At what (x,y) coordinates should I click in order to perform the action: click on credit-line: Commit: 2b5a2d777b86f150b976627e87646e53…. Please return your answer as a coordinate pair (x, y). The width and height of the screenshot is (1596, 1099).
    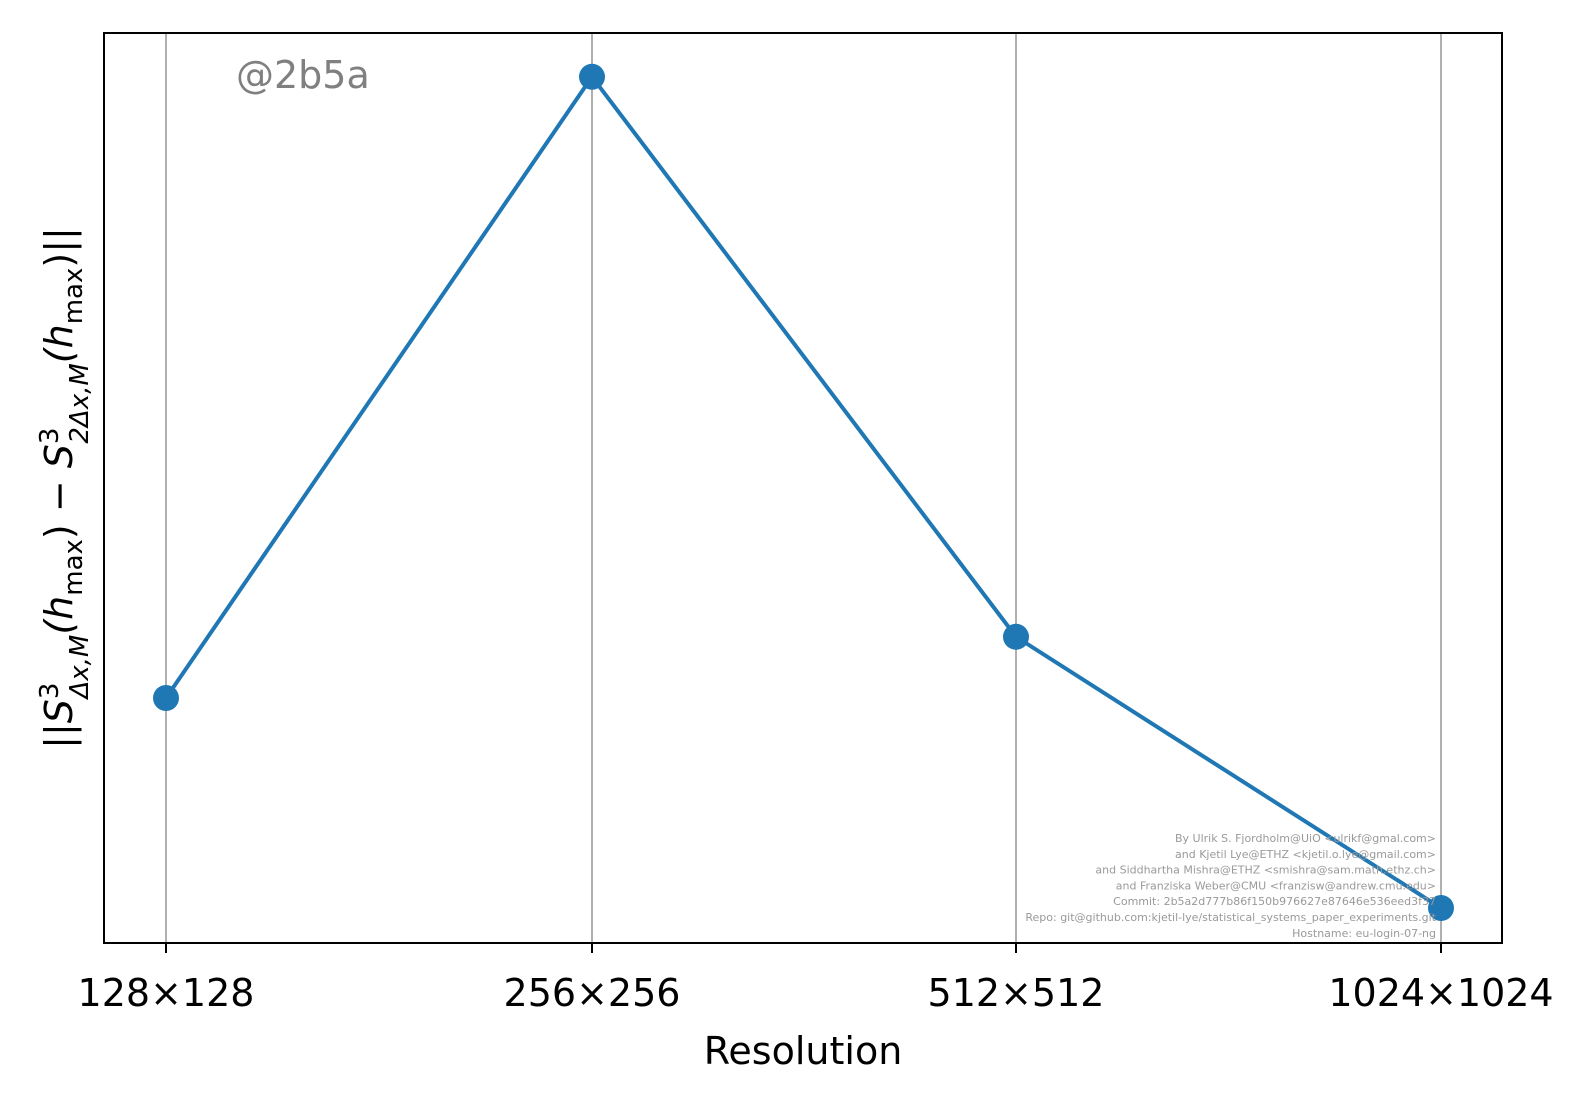
    Looking at the image, I should click on (1274, 901).